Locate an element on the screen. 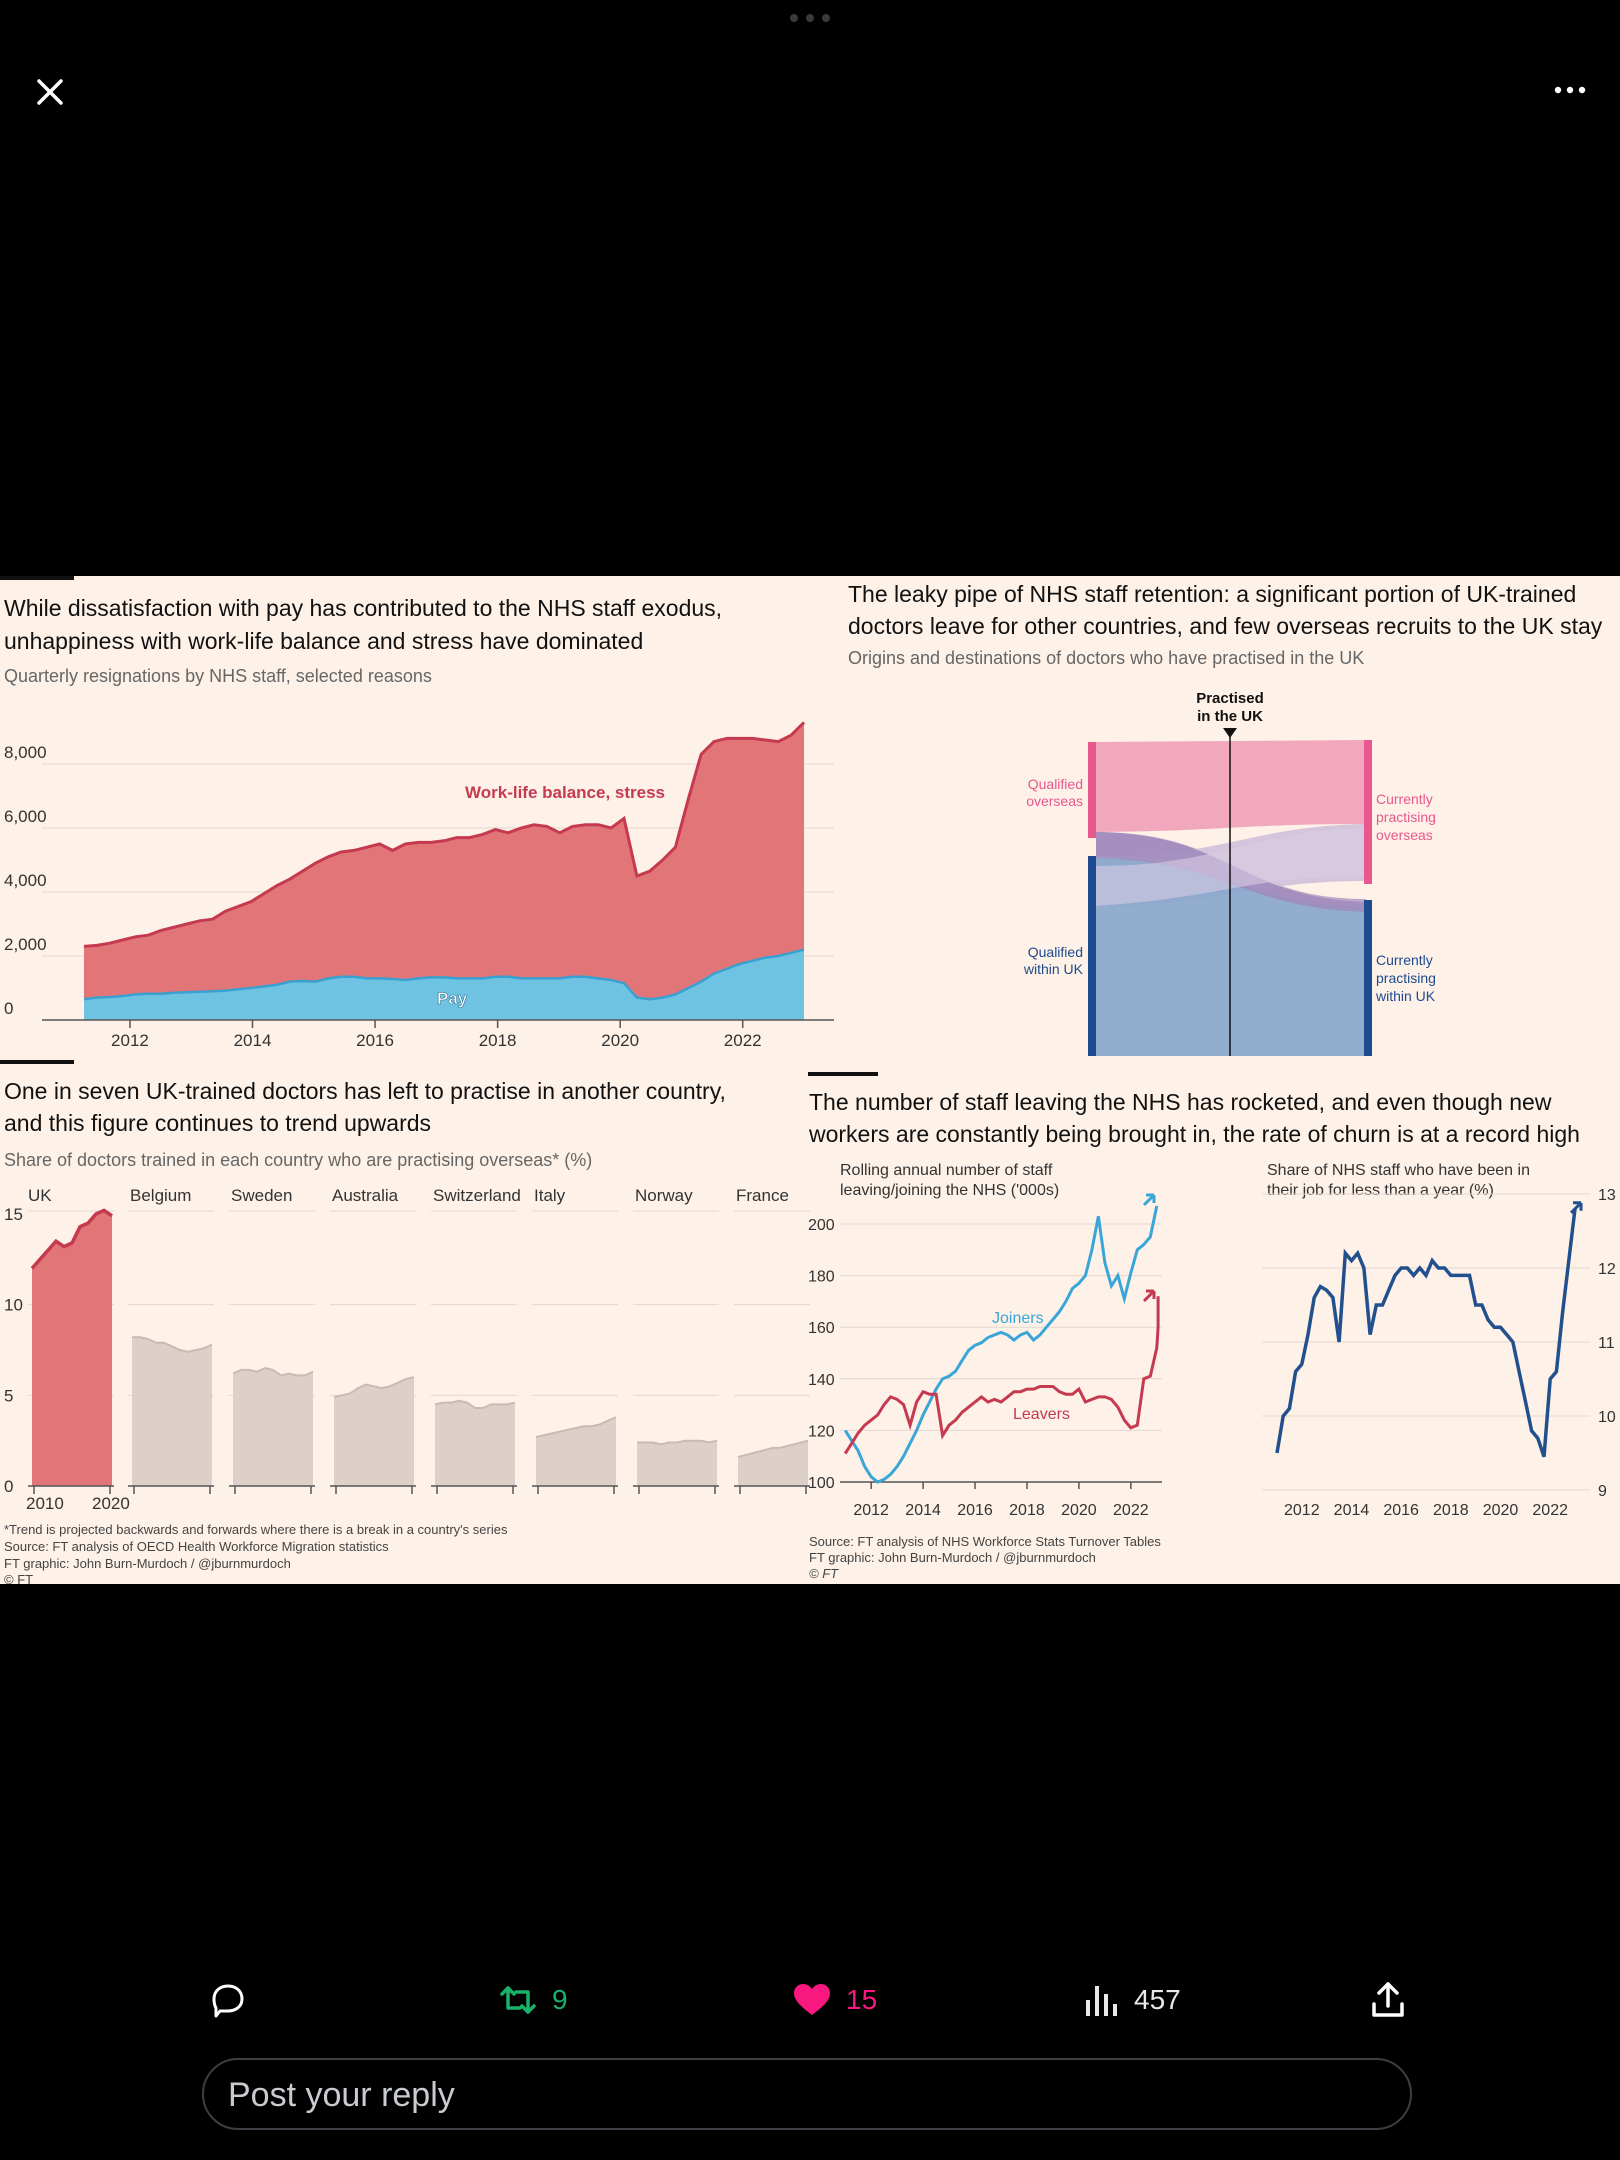  area-work-life-balance is located at coordinates (444, 871).